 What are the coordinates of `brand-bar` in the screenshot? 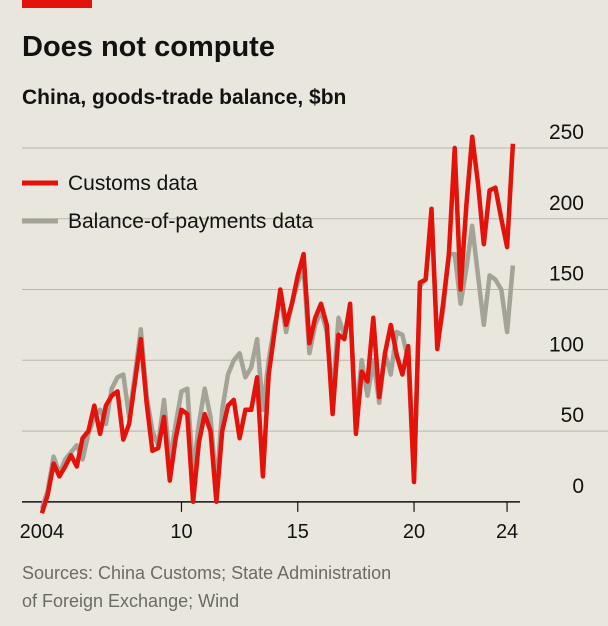 It's located at (57, 4).